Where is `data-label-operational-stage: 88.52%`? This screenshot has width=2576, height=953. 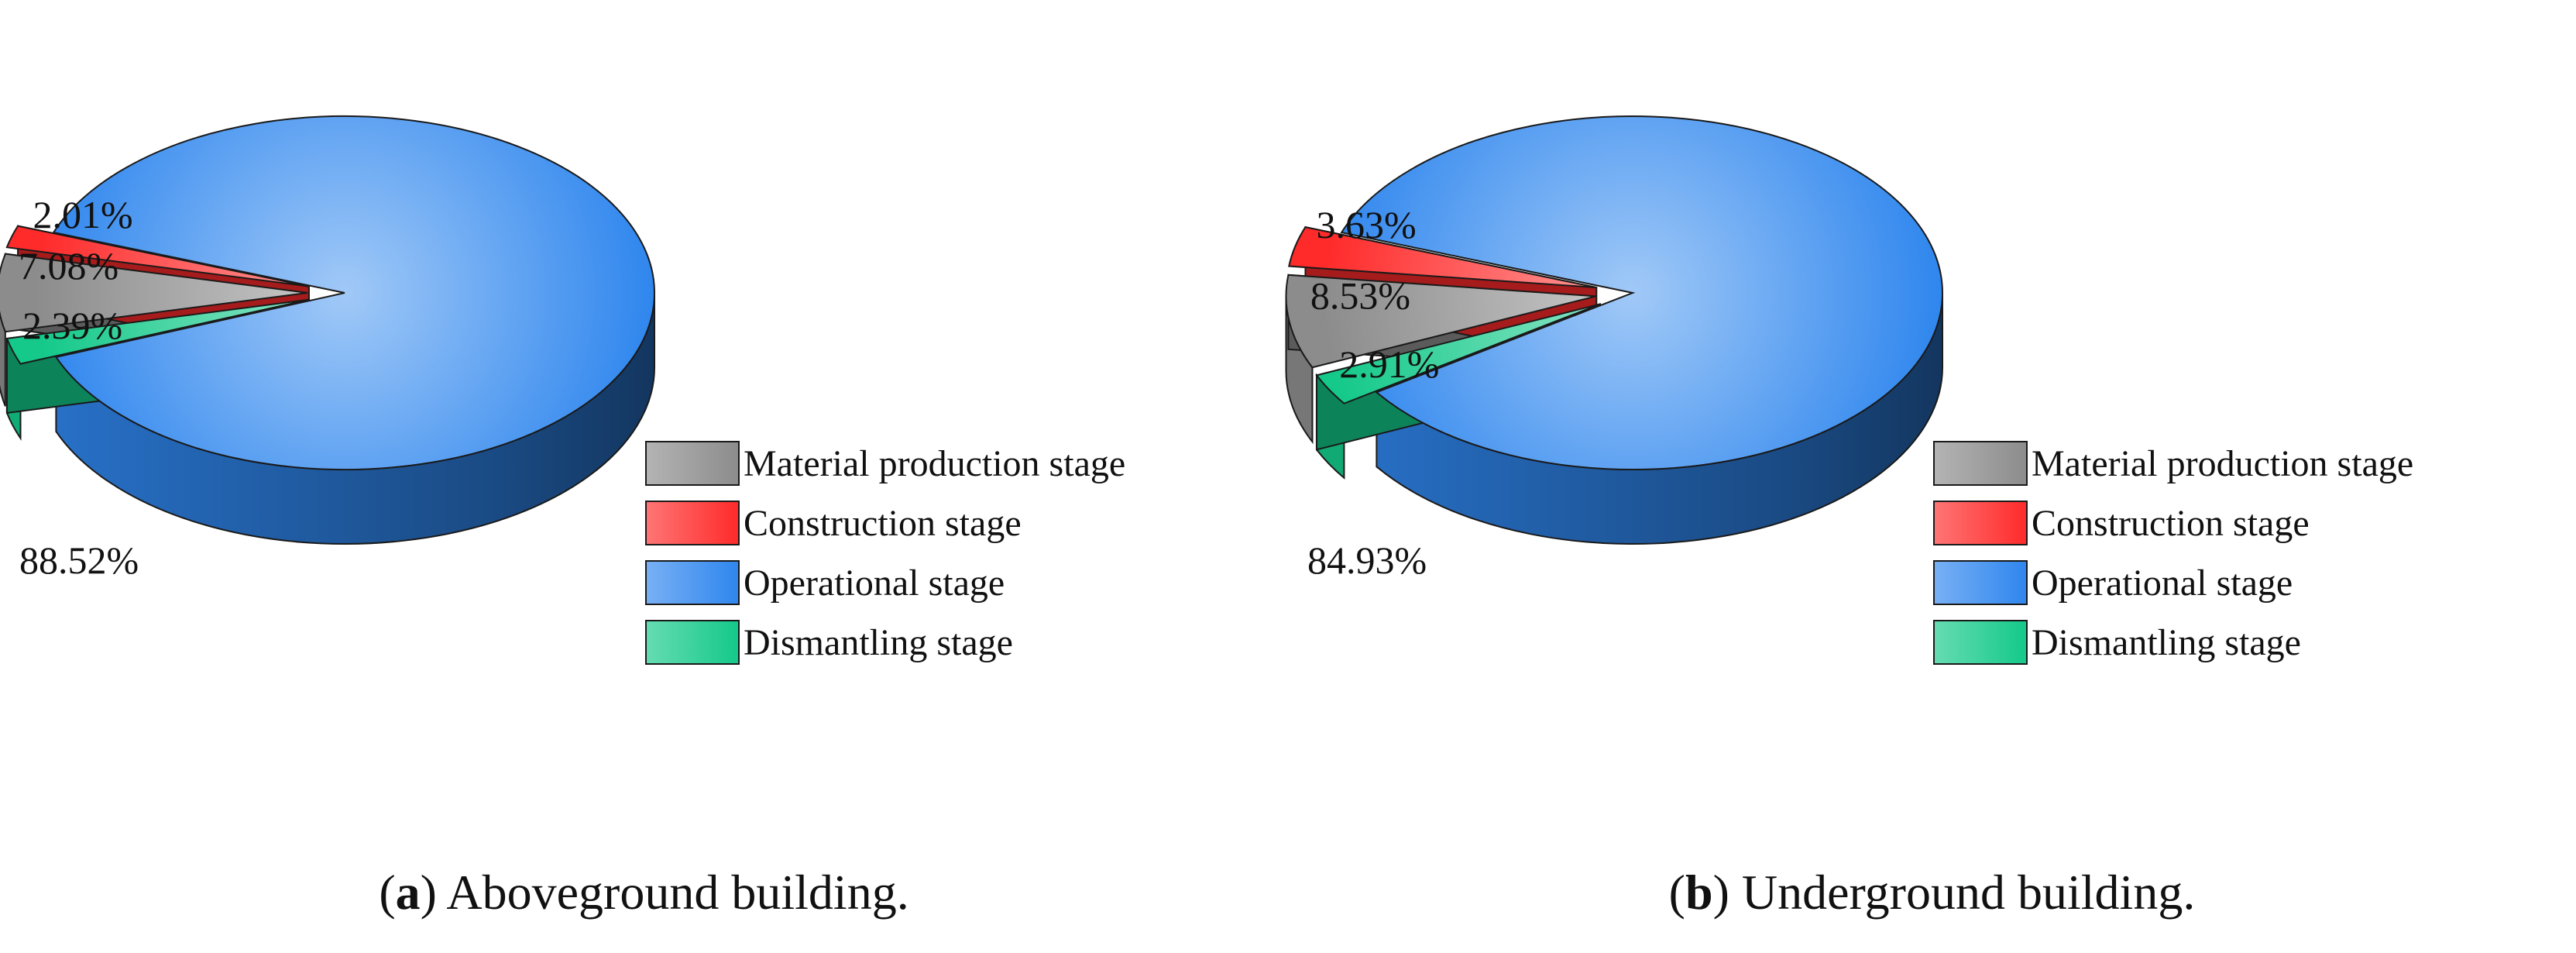 data-label-operational-stage: 88.52% is located at coordinates (79, 560).